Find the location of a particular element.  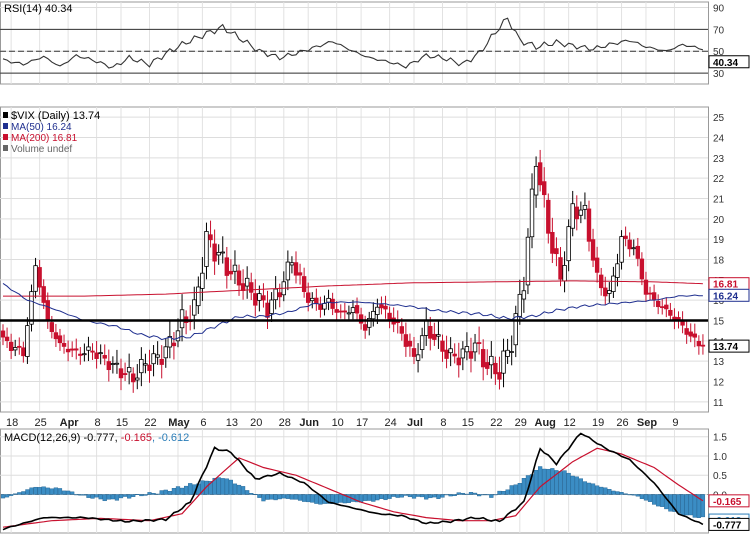

price-value-tag-1-box is located at coordinates (729, 295).